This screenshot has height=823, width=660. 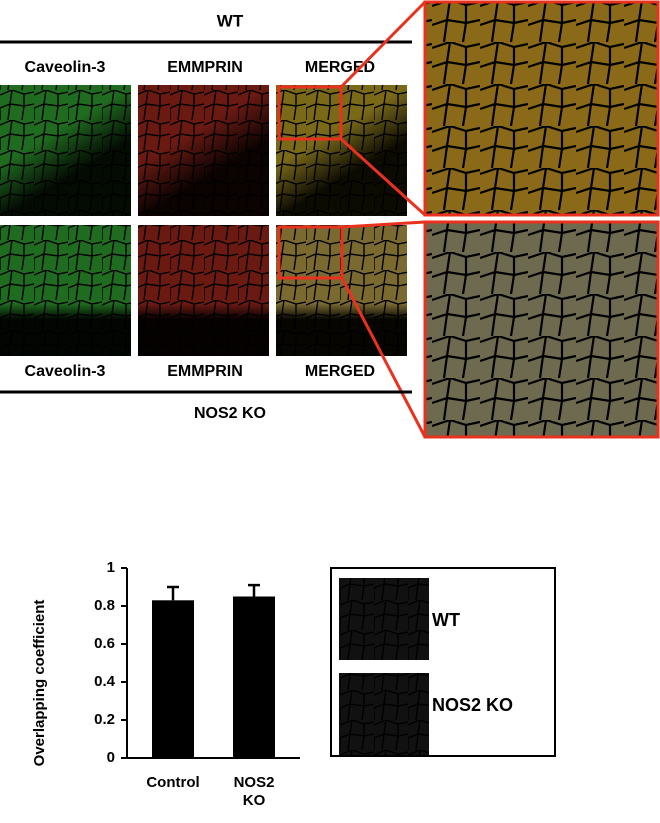 I want to click on x-tick-label: Control, so click(x=173, y=782).